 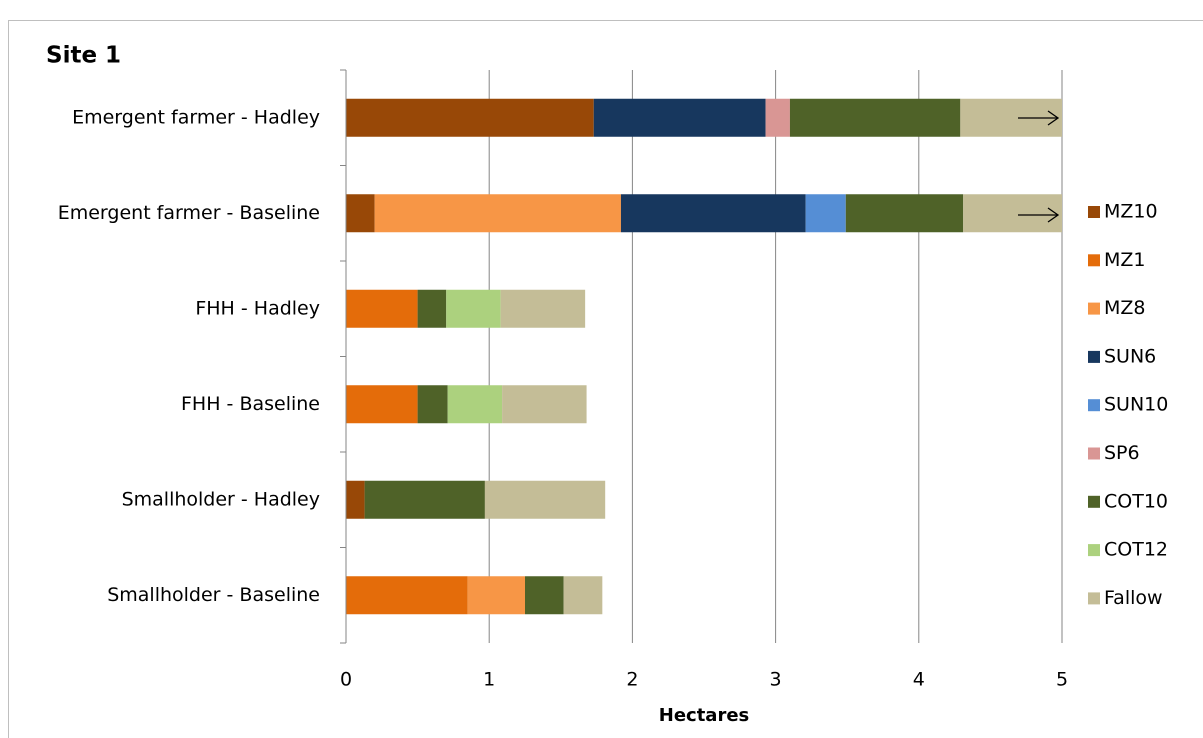 I want to click on y-tick-label: Smallholder - Hadley, so click(x=221, y=499).